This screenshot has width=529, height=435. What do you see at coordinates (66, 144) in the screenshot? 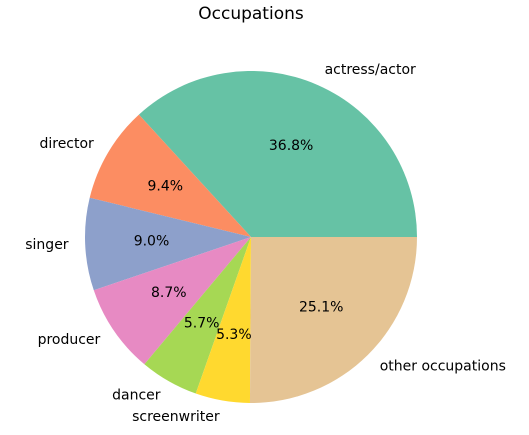
I see `slice-label-director: director` at bounding box center [66, 144].